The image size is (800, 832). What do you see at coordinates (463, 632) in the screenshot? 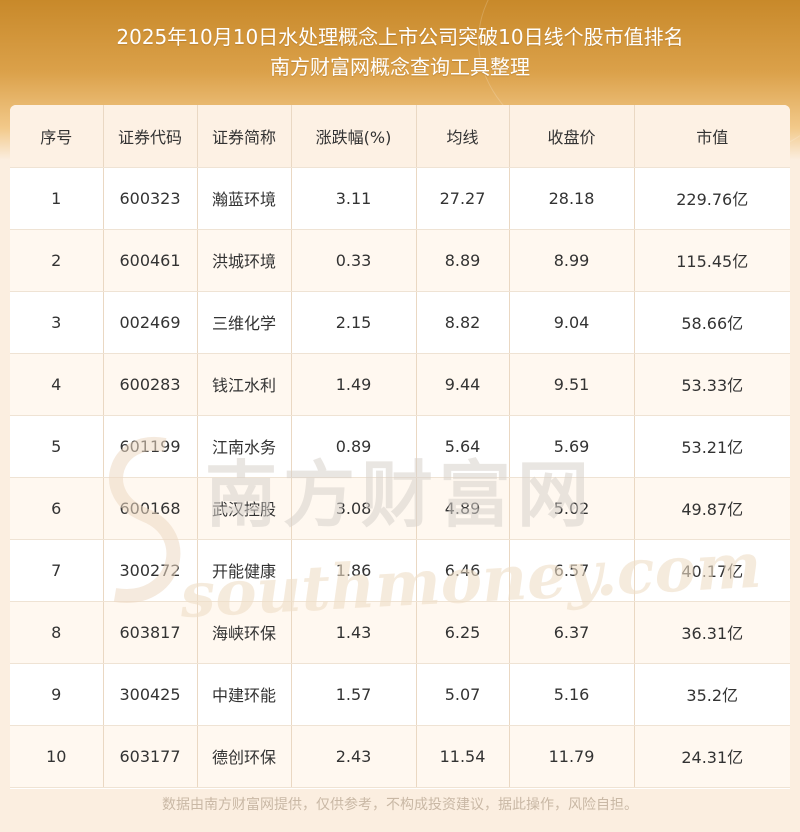
I see `table-cell: 6.25` at bounding box center [463, 632].